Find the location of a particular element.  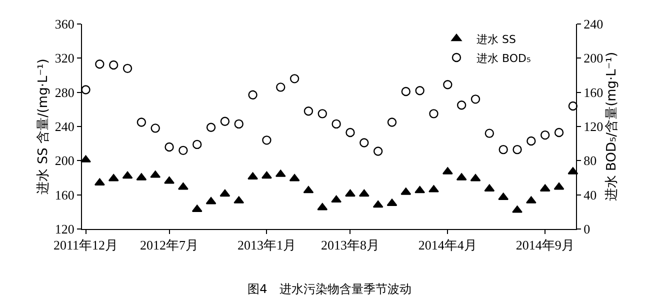

y-axis-title: 进水 SS 含量/(mg·L⁻¹) is located at coordinates (43, 126).